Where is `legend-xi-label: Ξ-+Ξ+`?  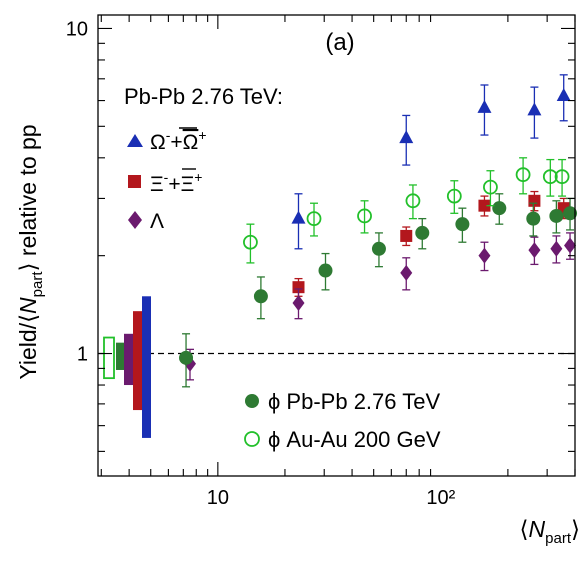 legend-xi-label: Ξ-+Ξ+ is located at coordinates (176, 182).